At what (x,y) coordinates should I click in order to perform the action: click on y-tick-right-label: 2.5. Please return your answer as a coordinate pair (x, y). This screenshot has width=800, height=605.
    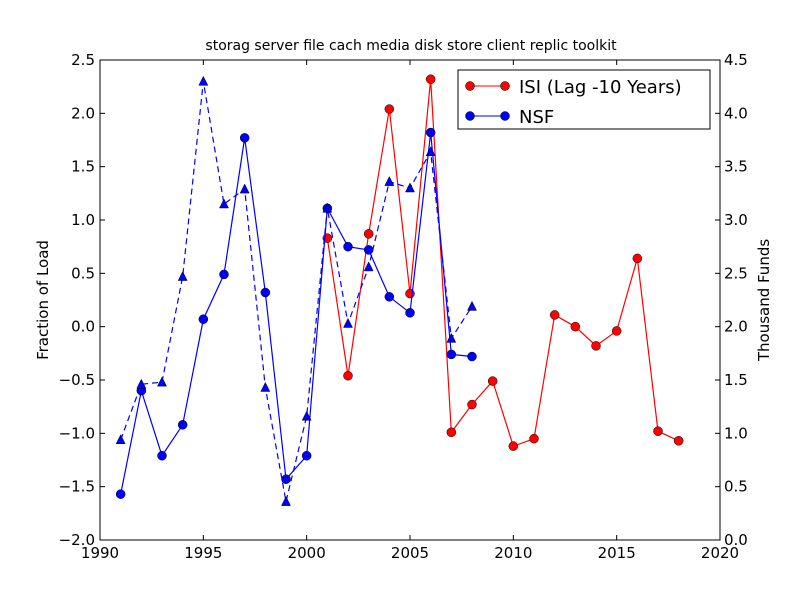
    Looking at the image, I should click on (736, 273).